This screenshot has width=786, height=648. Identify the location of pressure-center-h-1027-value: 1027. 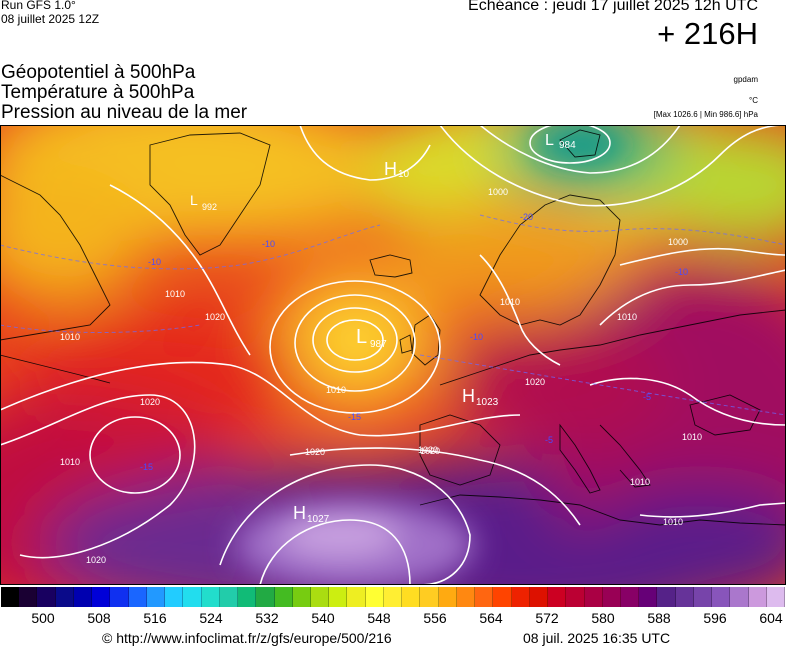
(318, 519).